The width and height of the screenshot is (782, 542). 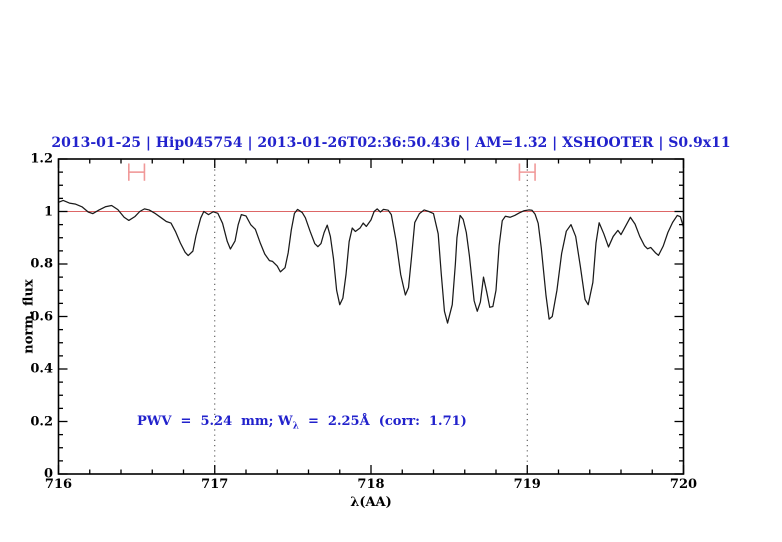 What do you see at coordinates (41, 159) in the screenshot?
I see `y-tick-label: 1.2` at bounding box center [41, 159].